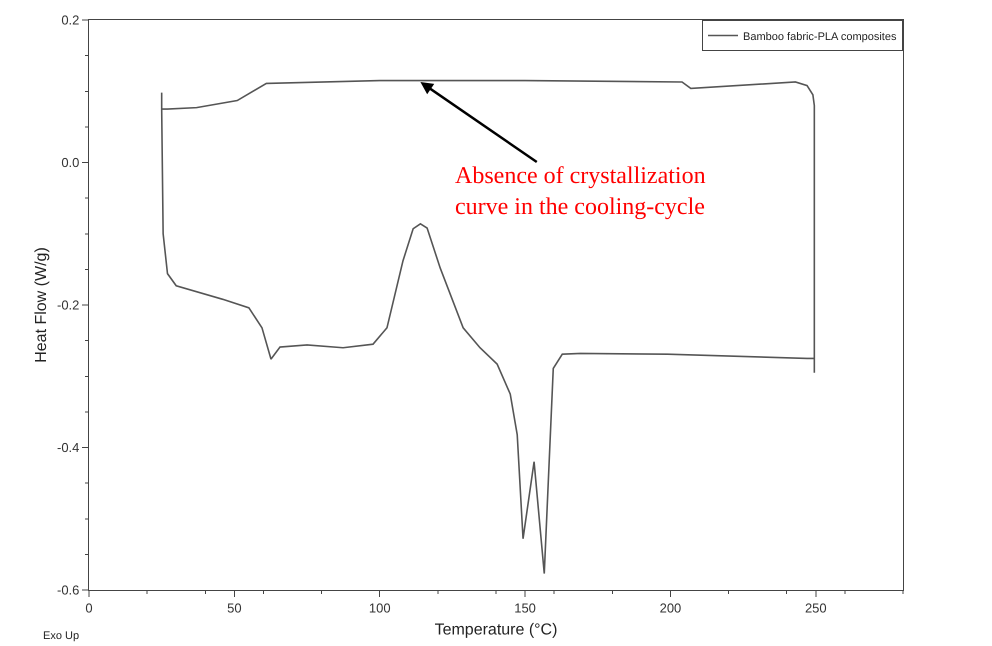 The image size is (992, 646). Describe the element at coordinates (70, 162) in the screenshot. I see `y-tick-label: 0.0` at that location.